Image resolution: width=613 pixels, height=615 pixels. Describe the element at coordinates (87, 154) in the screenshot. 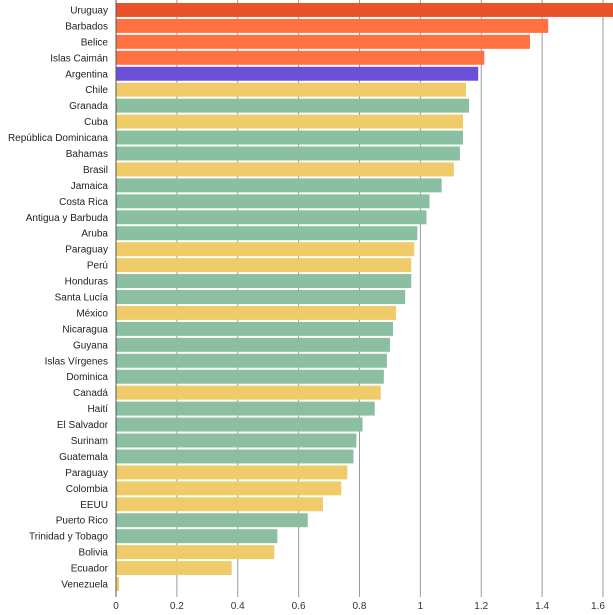

I see `category-label: Bahamas` at that location.